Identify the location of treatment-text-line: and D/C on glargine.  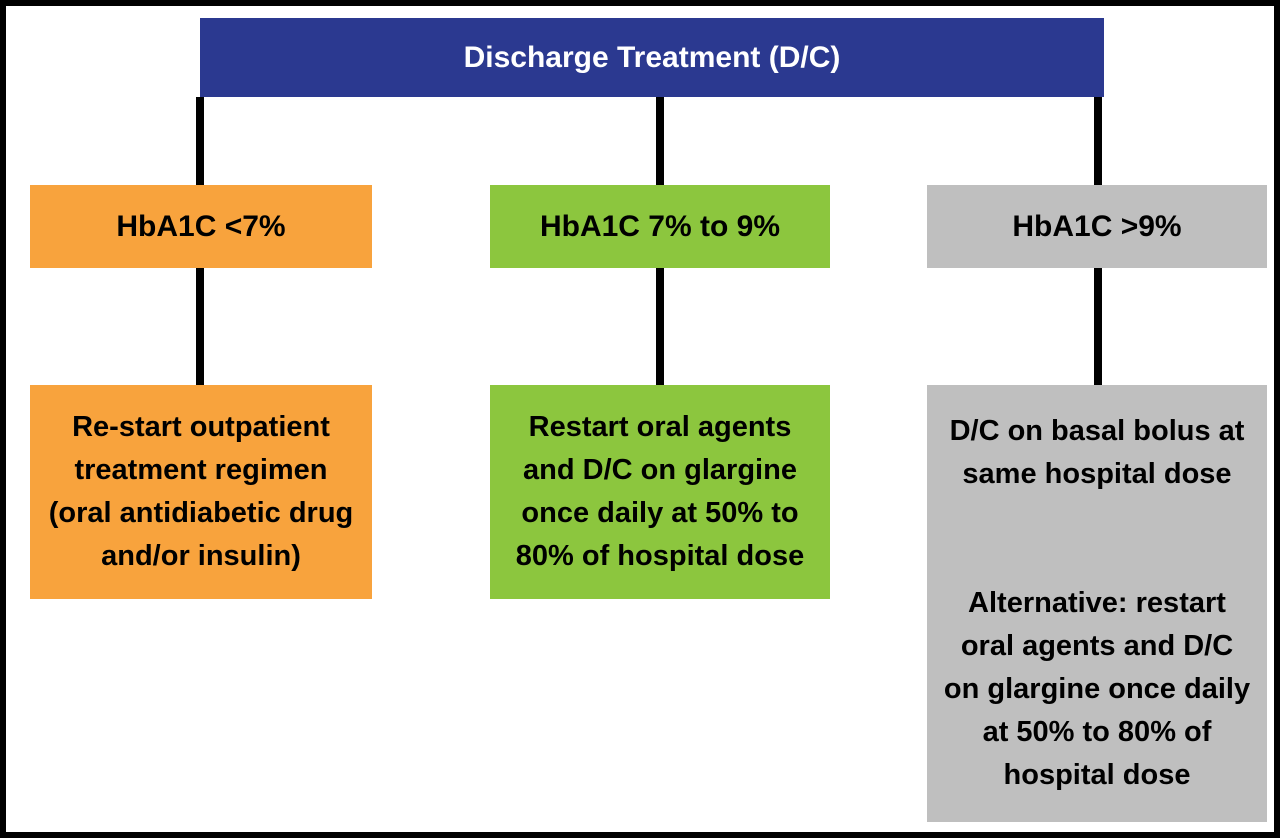
(660, 470).